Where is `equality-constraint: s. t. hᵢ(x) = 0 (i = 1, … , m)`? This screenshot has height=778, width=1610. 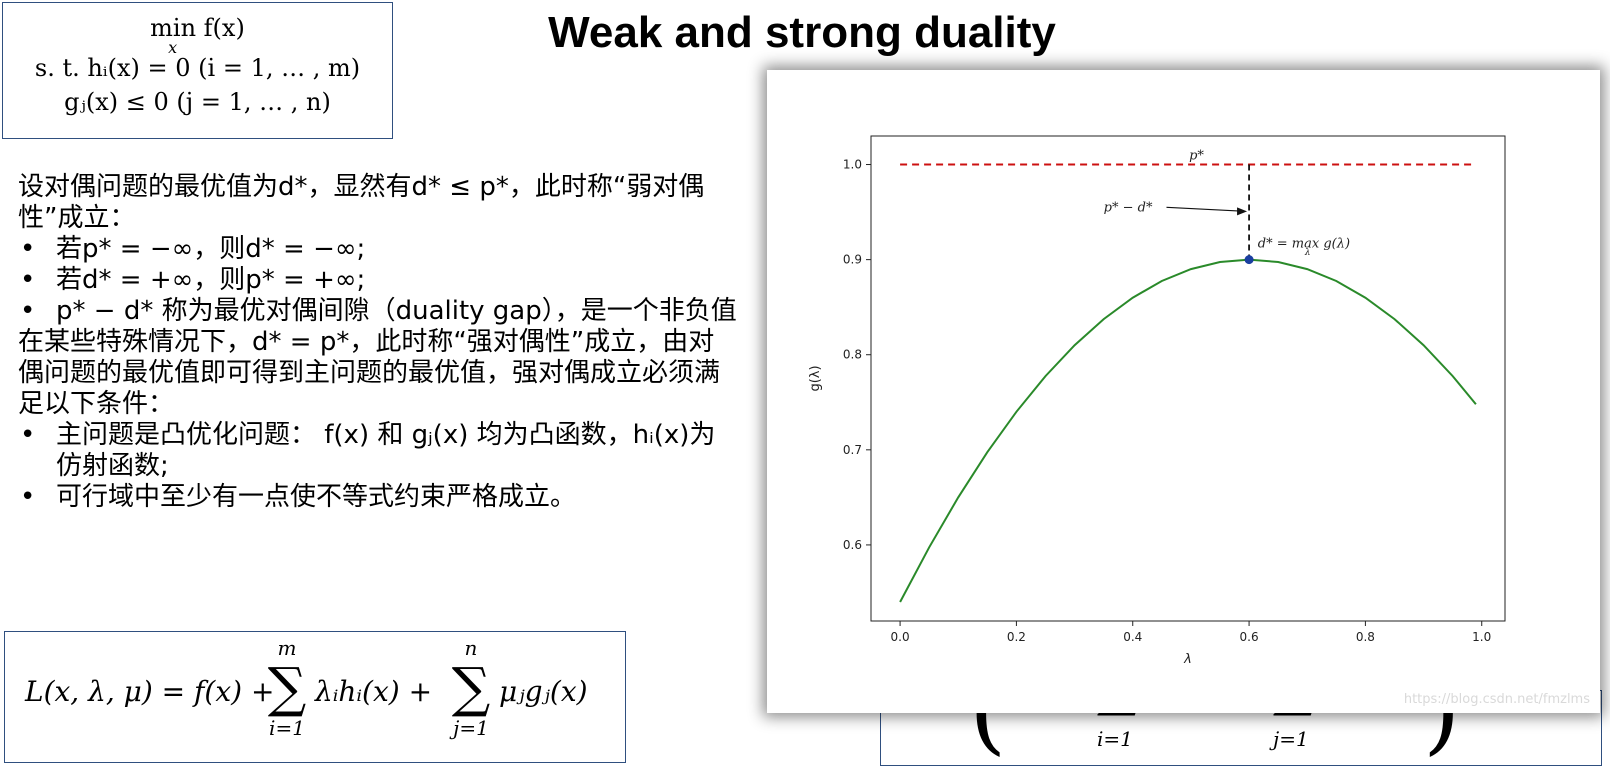
equality-constraint: s. t. hᵢ(x) = 0 (i = 1, … , m) is located at coordinates (197, 68).